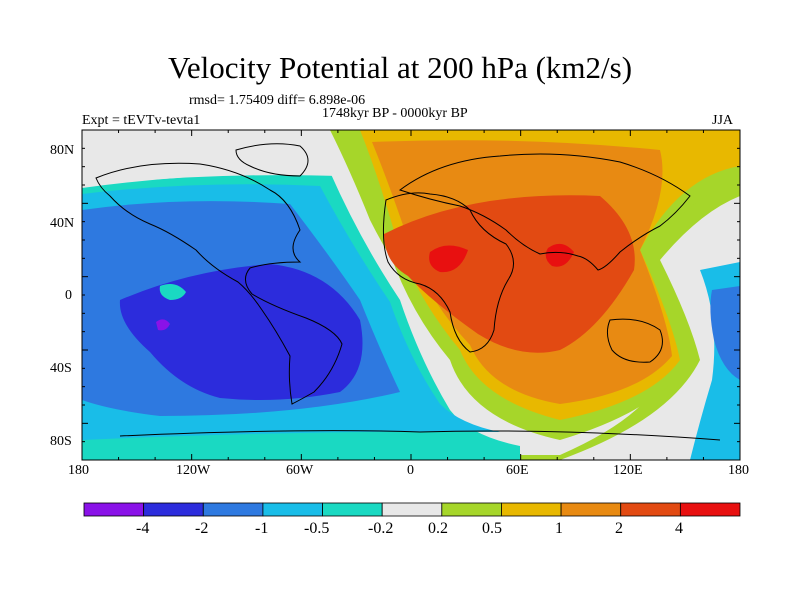 This screenshot has width=800, height=600. I want to click on lat-tick-label: 80S, so click(61, 441).